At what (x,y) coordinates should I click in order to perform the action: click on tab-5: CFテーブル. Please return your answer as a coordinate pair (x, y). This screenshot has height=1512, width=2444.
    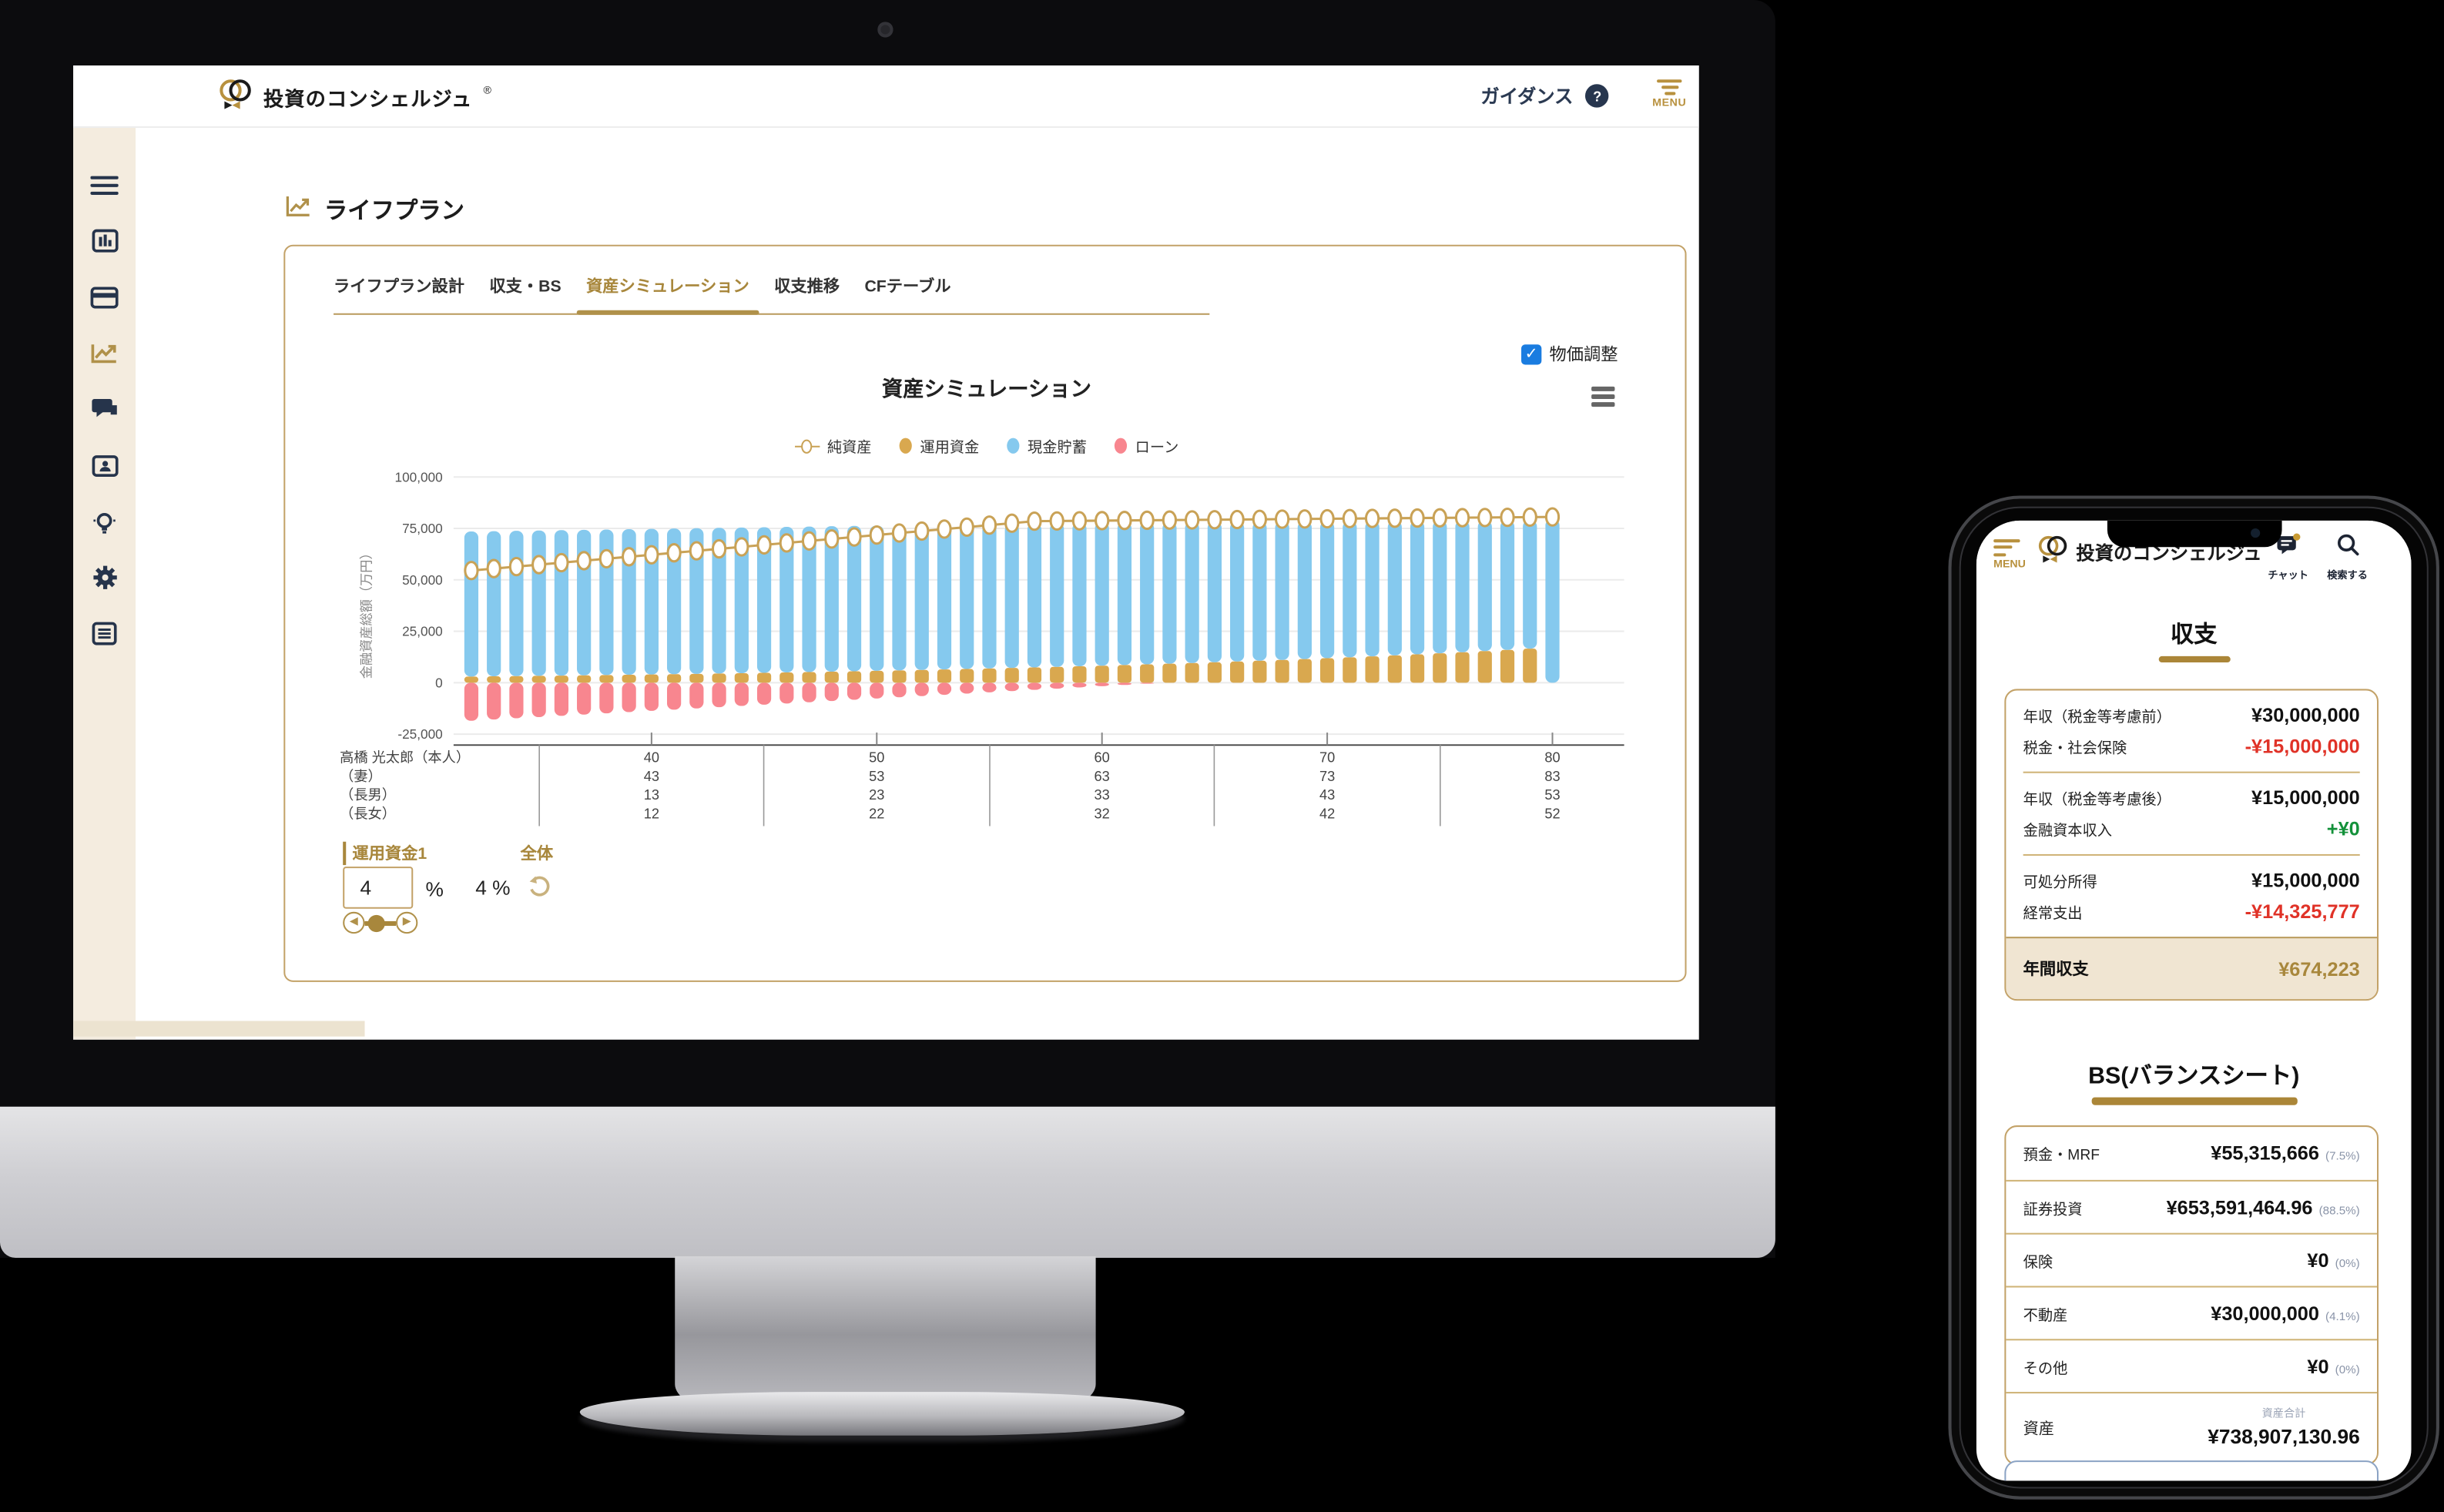
    Looking at the image, I should click on (907, 287).